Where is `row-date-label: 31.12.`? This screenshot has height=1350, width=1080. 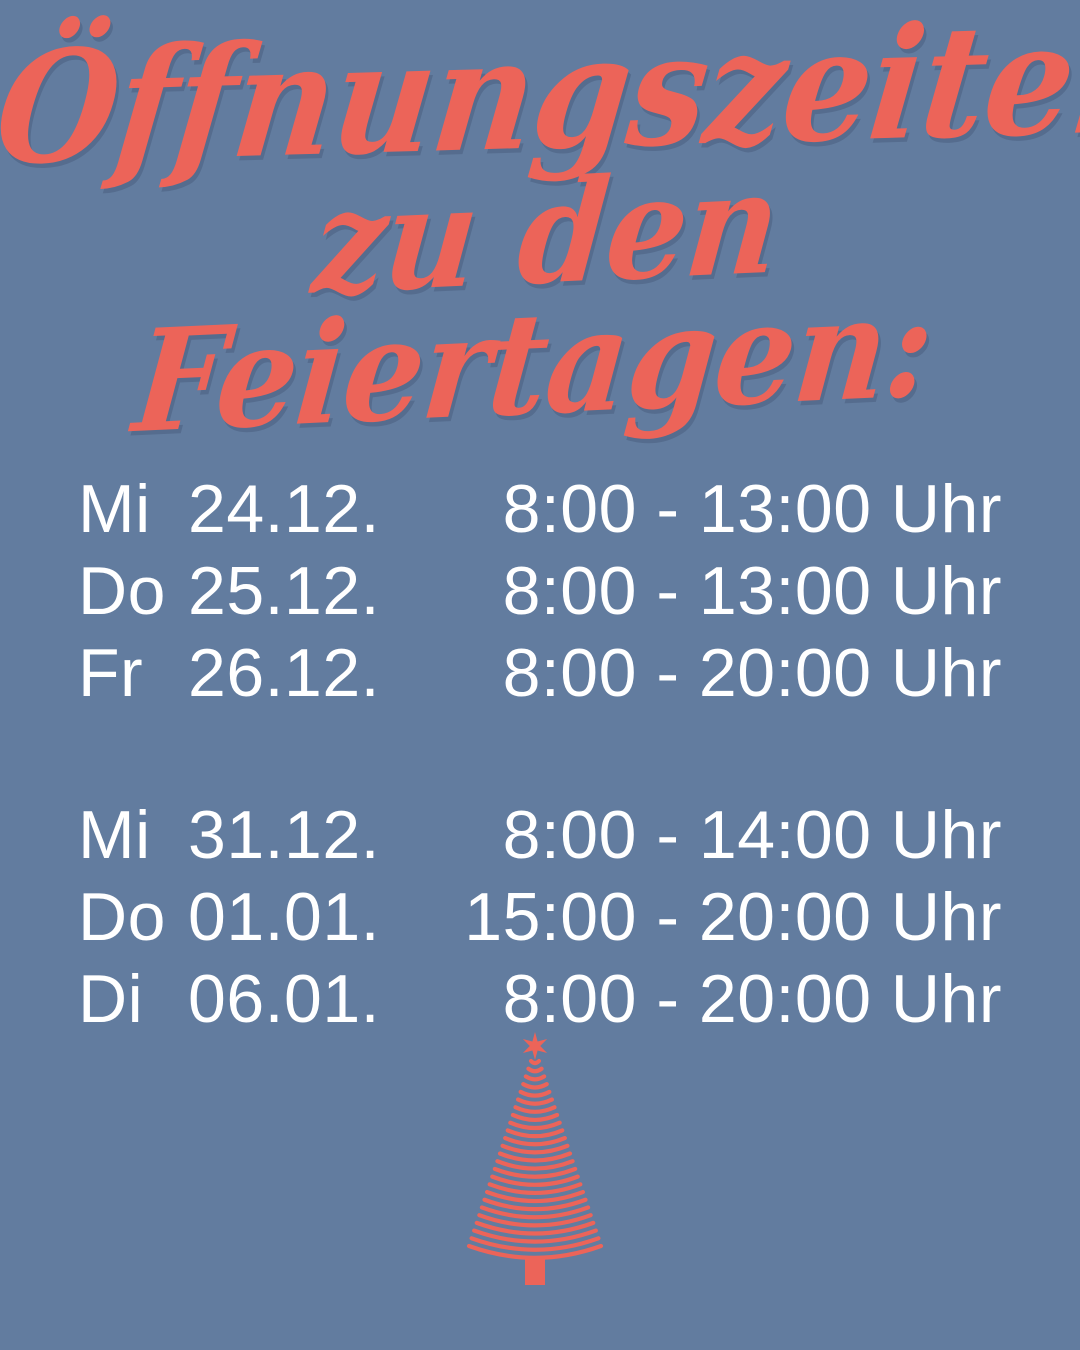
row-date-label: 31.12. is located at coordinates (284, 835).